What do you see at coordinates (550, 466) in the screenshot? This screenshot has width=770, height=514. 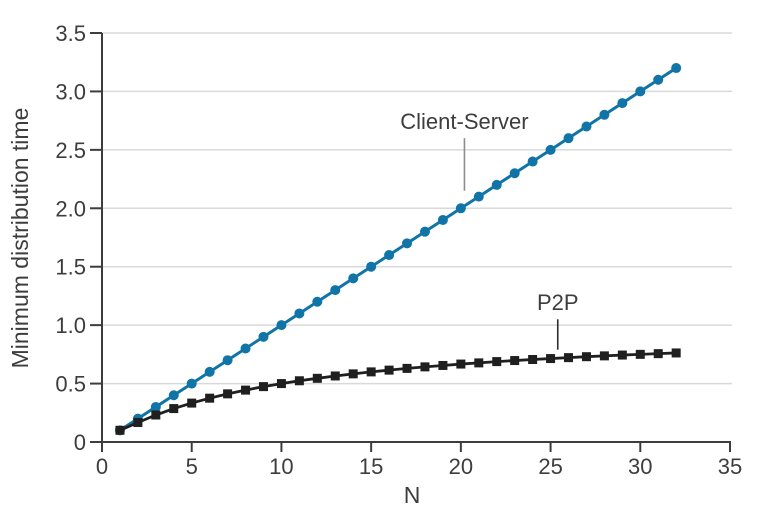 I see `x-tick-label: 25` at bounding box center [550, 466].